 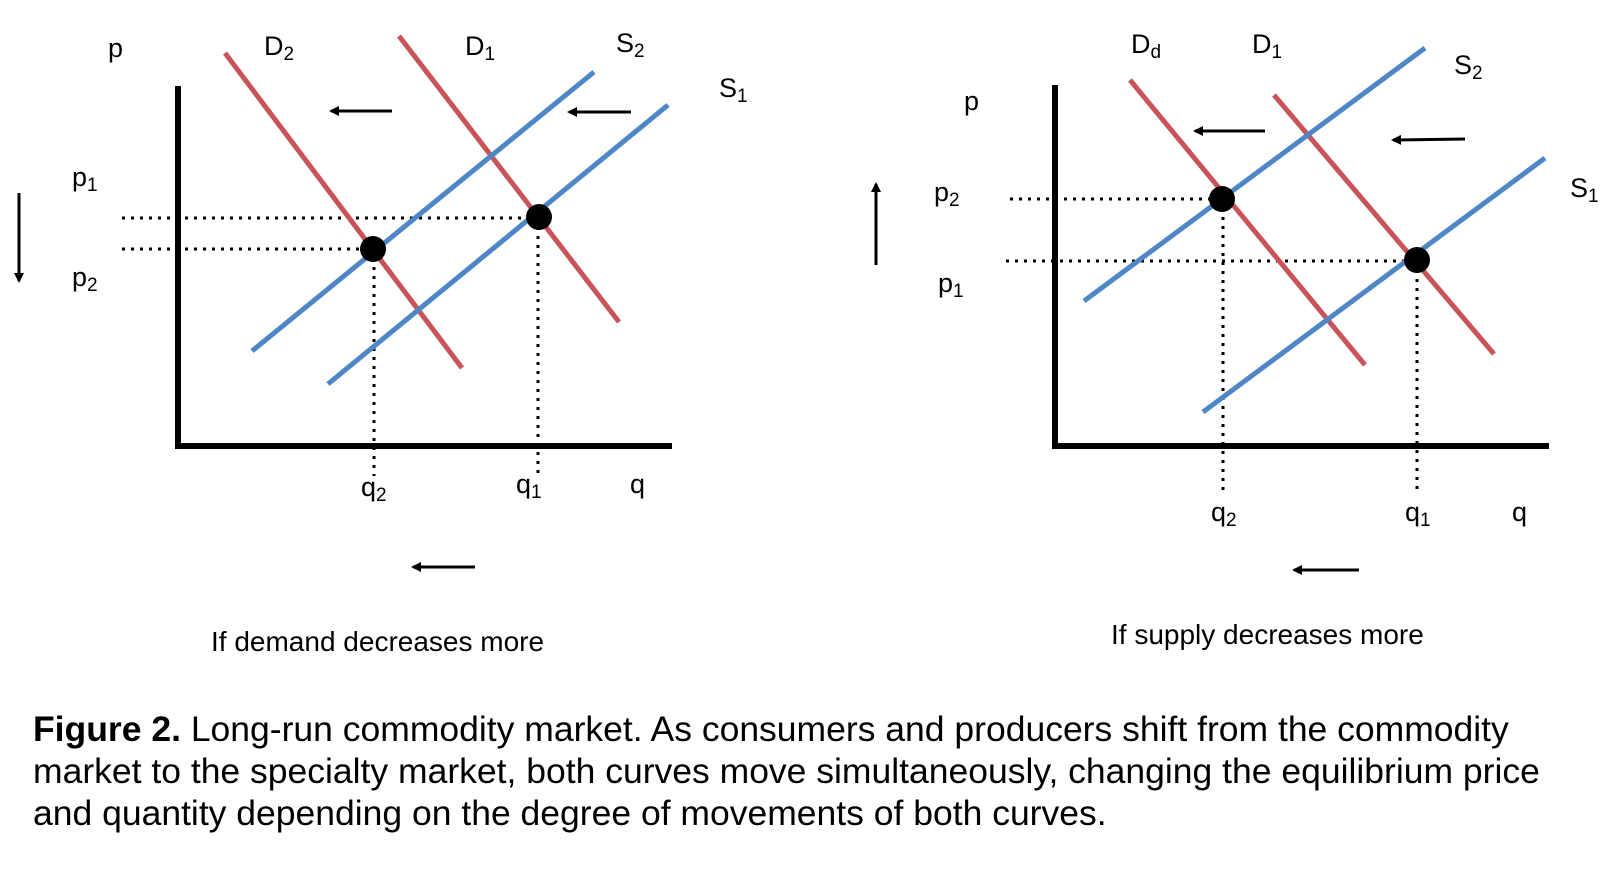 I want to click on supply-shift-arrow, so click(x=1428, y=139).